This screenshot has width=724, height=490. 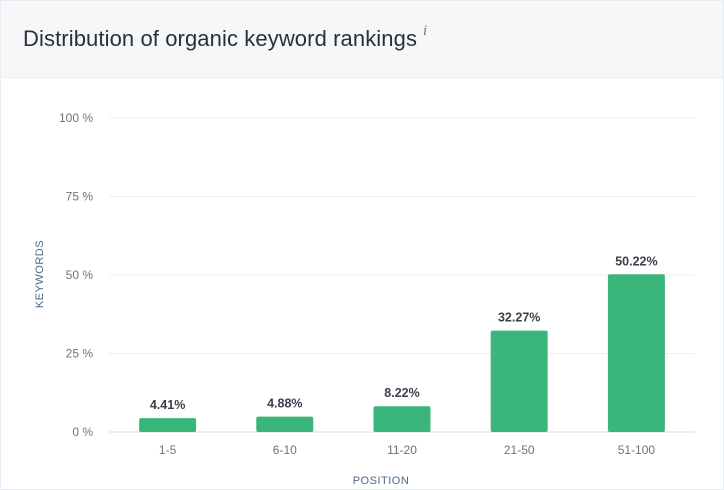 I want to click on bar-value-label: 50.22%, so click(x=636, y=261).